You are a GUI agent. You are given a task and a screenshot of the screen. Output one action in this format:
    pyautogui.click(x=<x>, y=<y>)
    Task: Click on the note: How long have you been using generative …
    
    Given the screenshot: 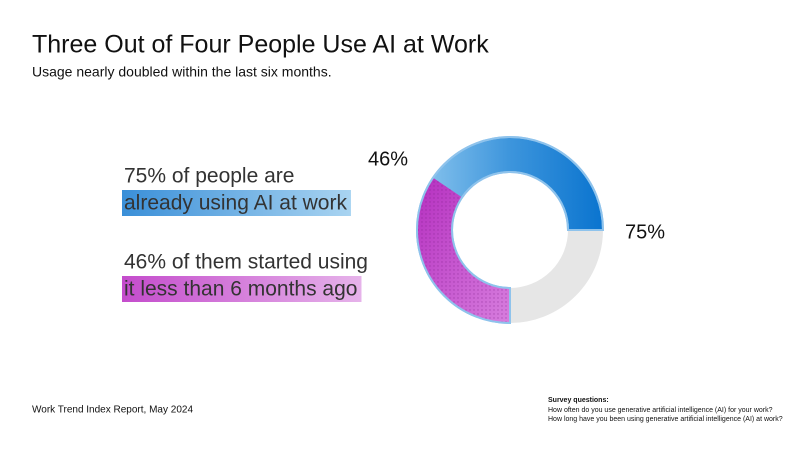 What is the action you would take?
    pyautogui.click(x=665, y=419)
    